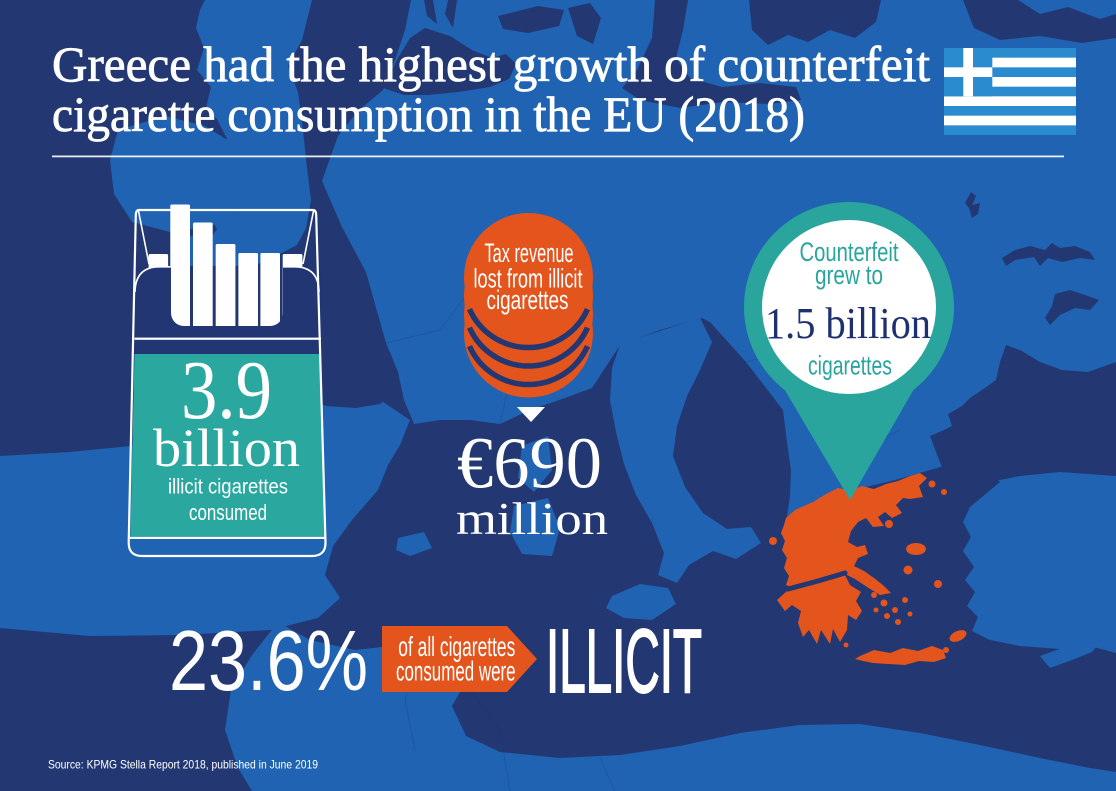 The width and height of the screenshot is (1116, 791). I want to click on svg-text: Tax revenue, so click(529, 253).